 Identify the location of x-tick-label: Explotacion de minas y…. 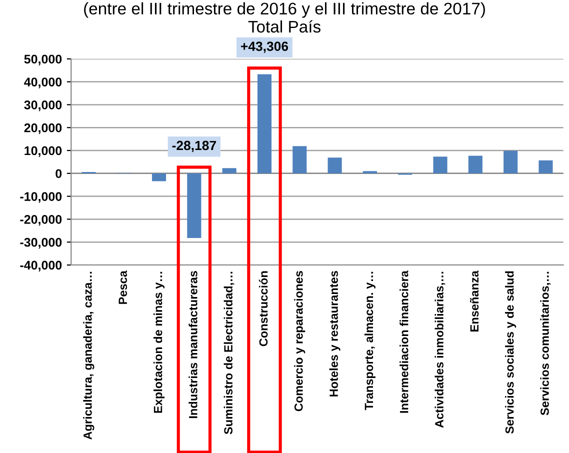
(159, 342).